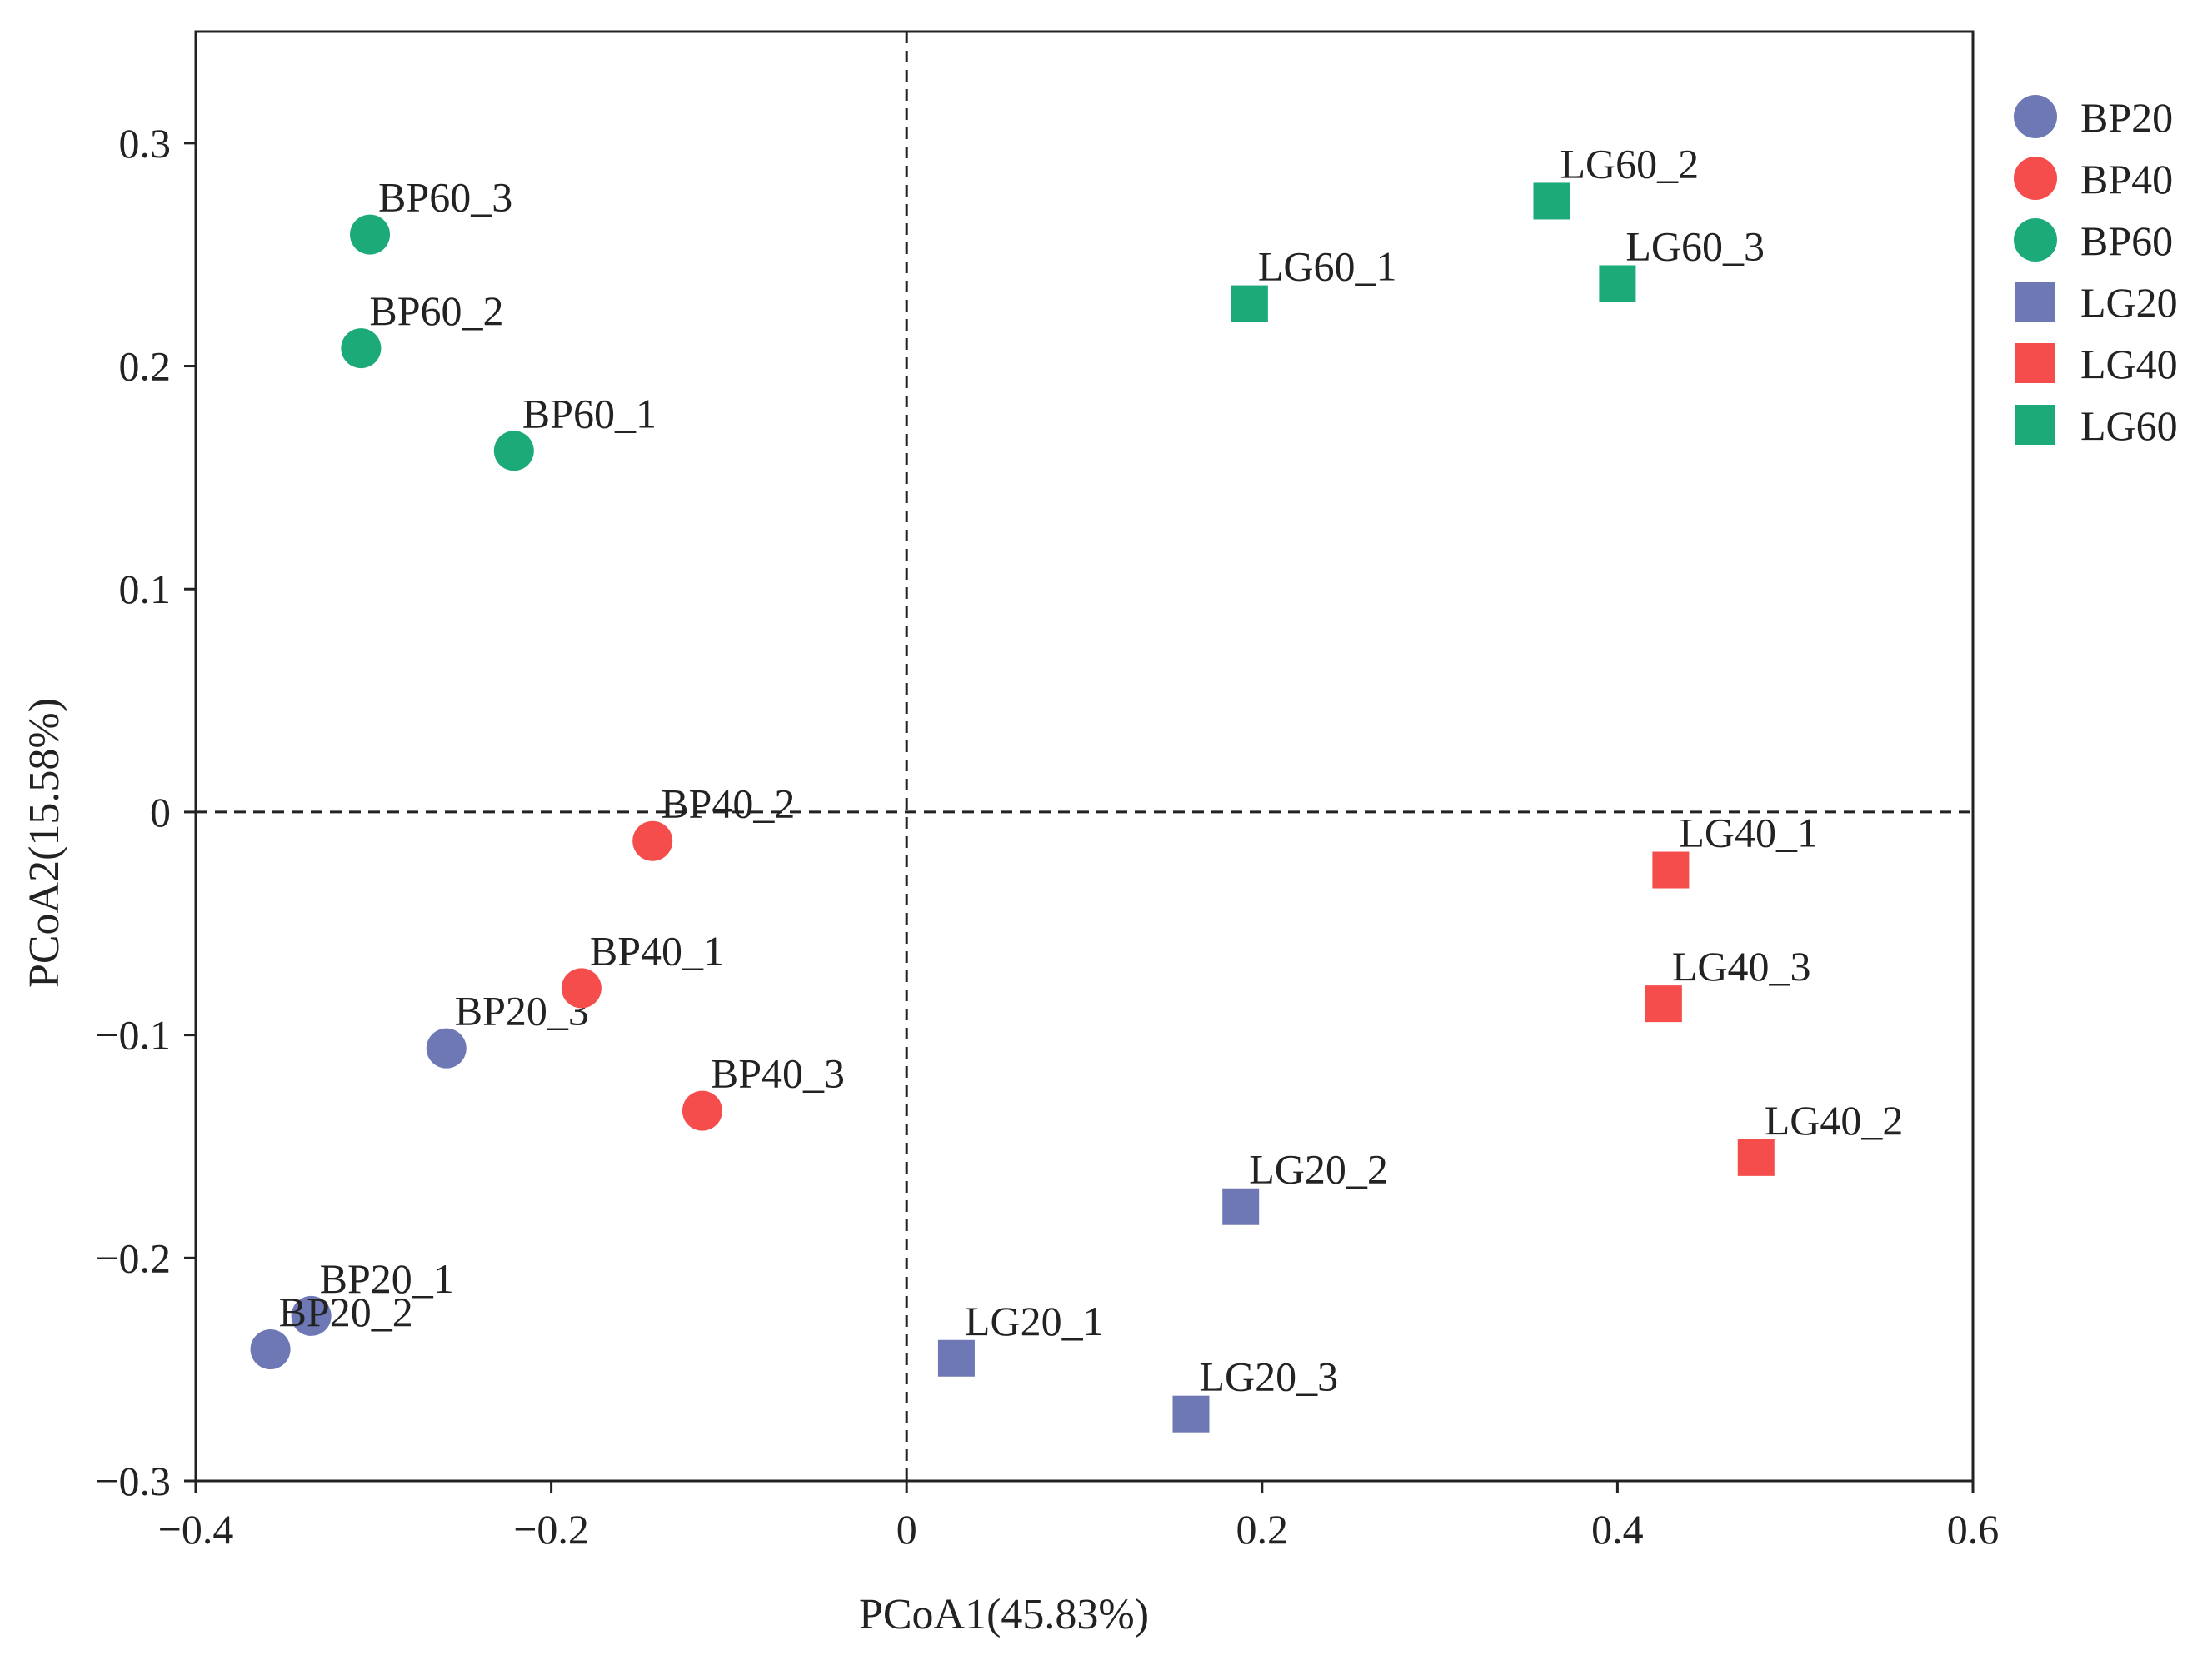  What do you see at coordinates (387, 1278) in the screenshot?
I see `point-label: BP20_1` at bounding box center [387, 1278].